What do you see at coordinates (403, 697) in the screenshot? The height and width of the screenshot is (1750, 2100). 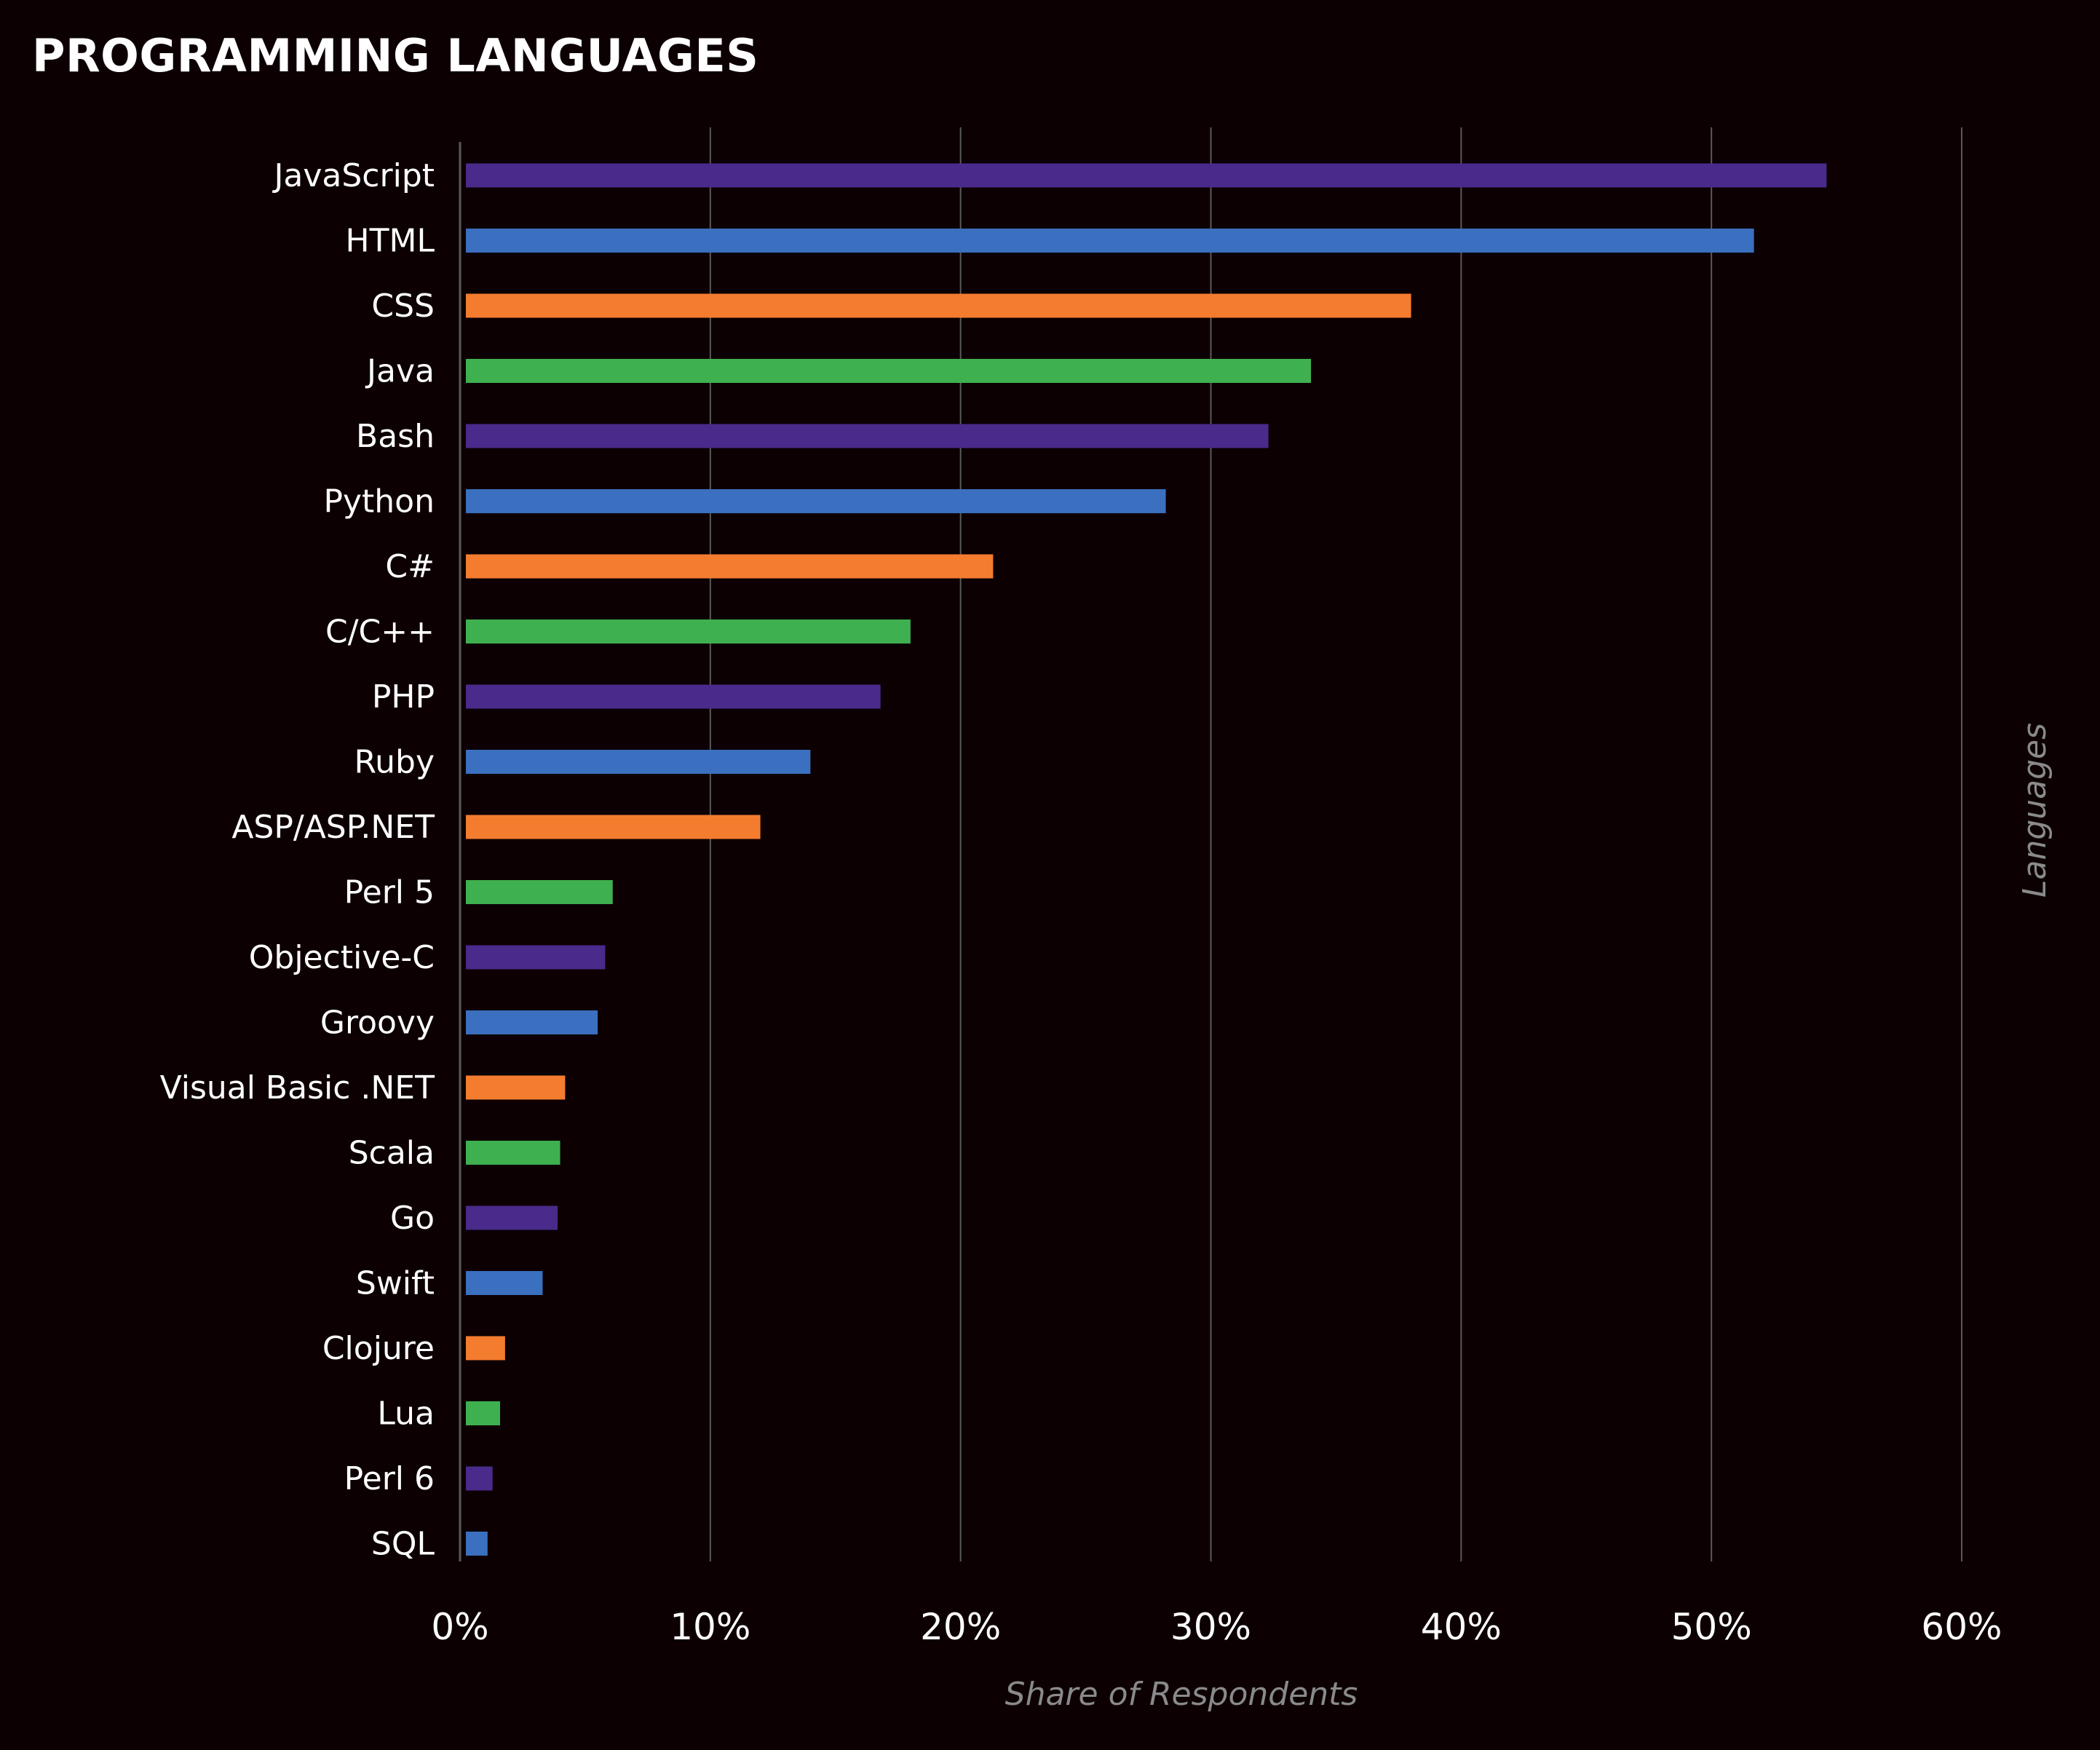 I see `category-label: PHP` at bounding box center [403, 697].